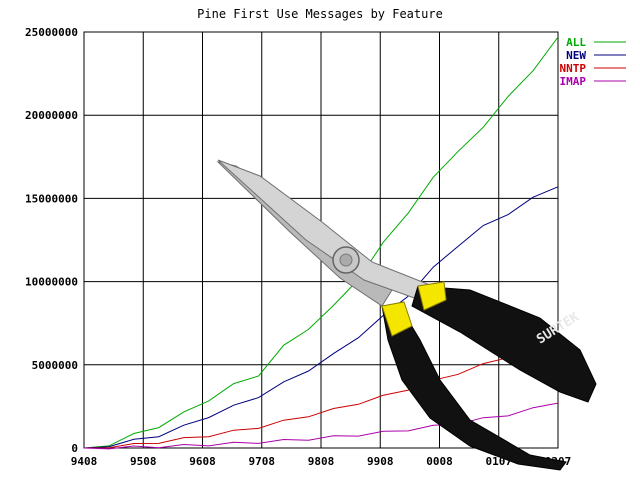 This screenshot has height=484, width=640. I want to click on legend-label-imap: IMAP, so click(573, 81).